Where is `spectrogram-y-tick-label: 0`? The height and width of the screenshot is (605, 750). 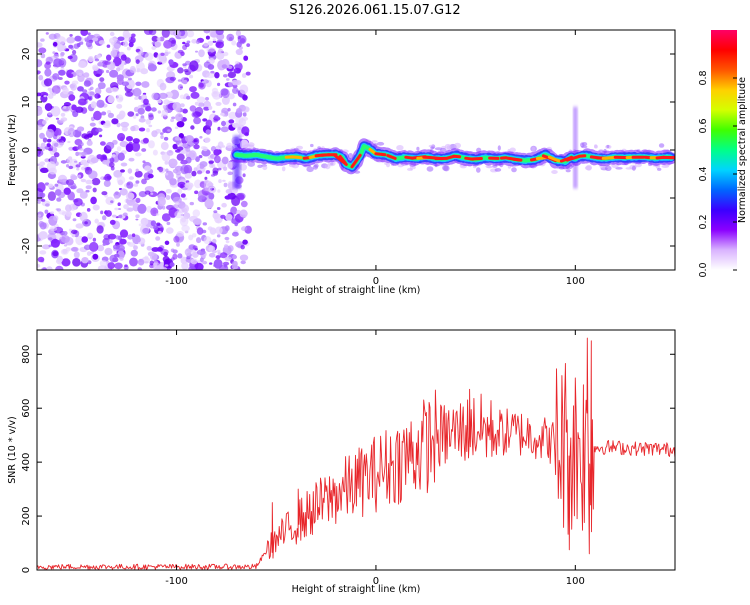
spectrogram-y-tick-label: 0 is located at coordinates (26, 150).